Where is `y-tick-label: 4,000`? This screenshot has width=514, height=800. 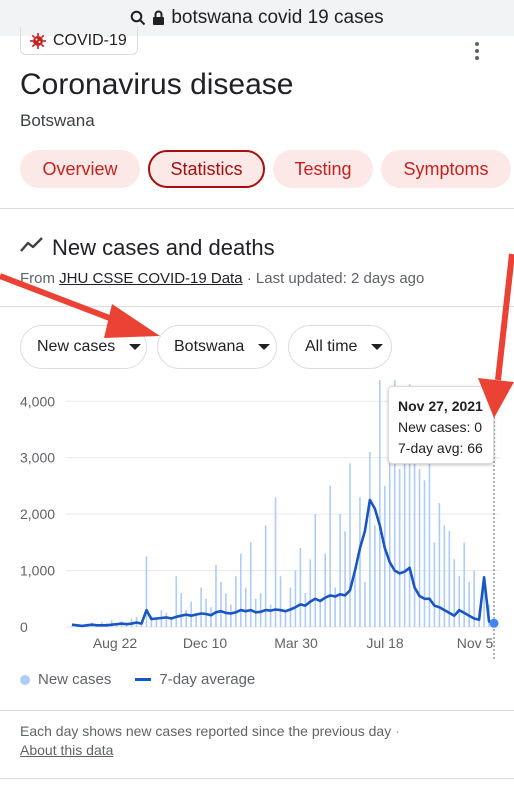
y-tick-label: 4,000 is located at coordinates (37, 401).